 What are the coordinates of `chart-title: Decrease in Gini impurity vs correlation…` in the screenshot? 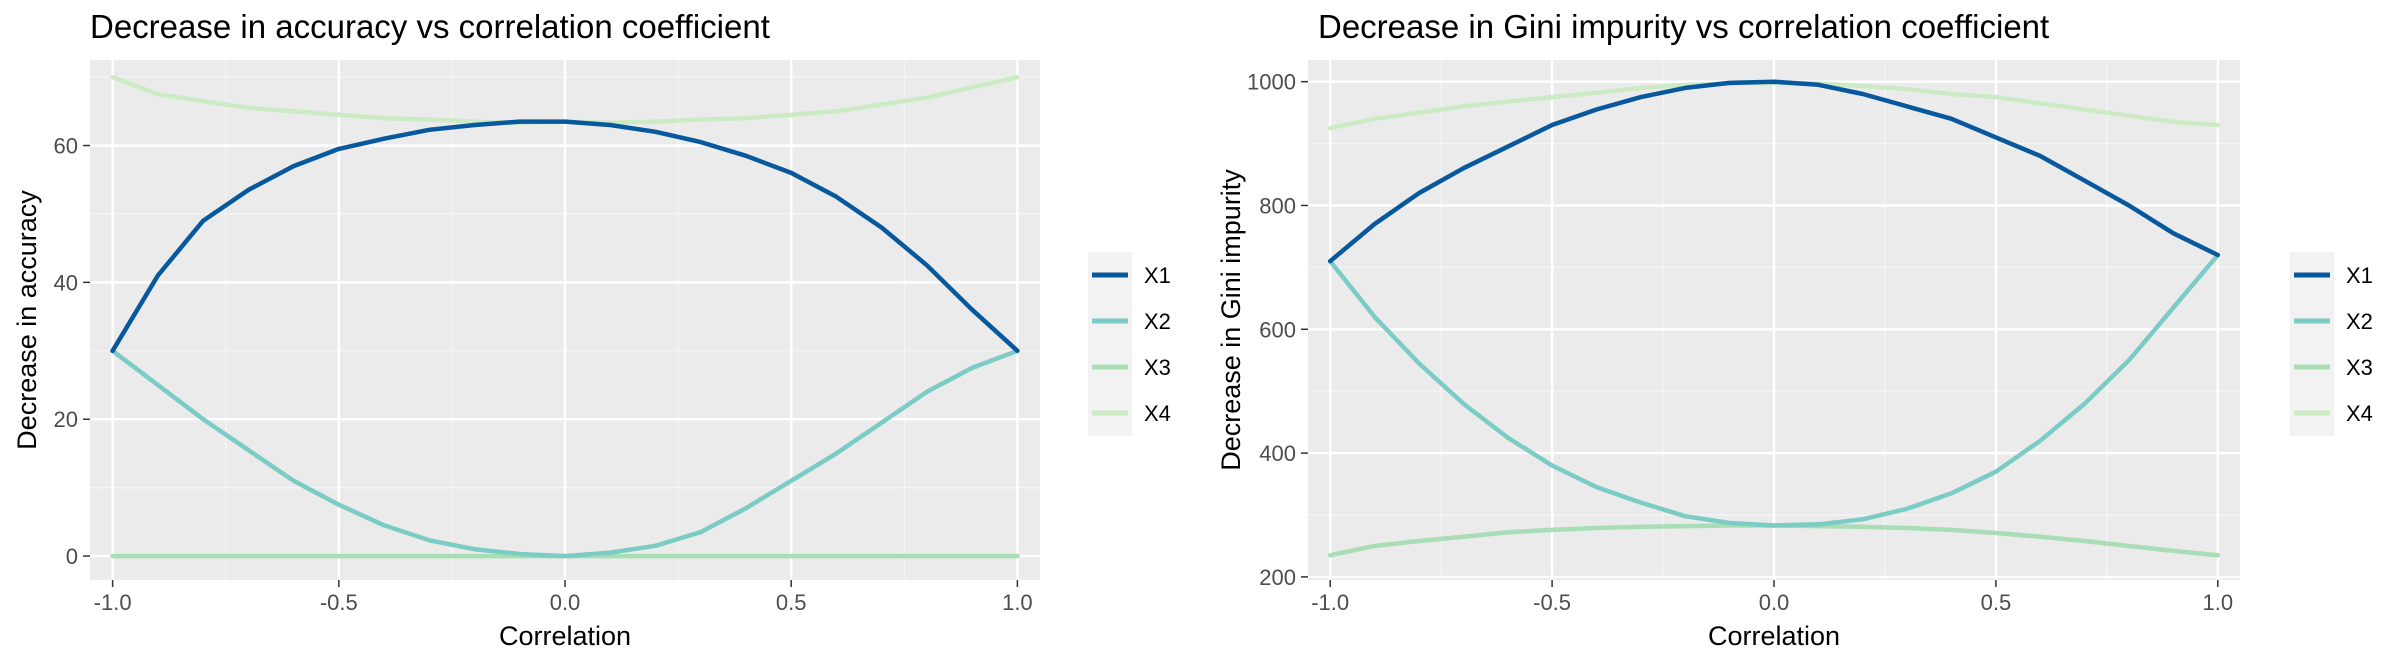 It's located at (1683, 26).